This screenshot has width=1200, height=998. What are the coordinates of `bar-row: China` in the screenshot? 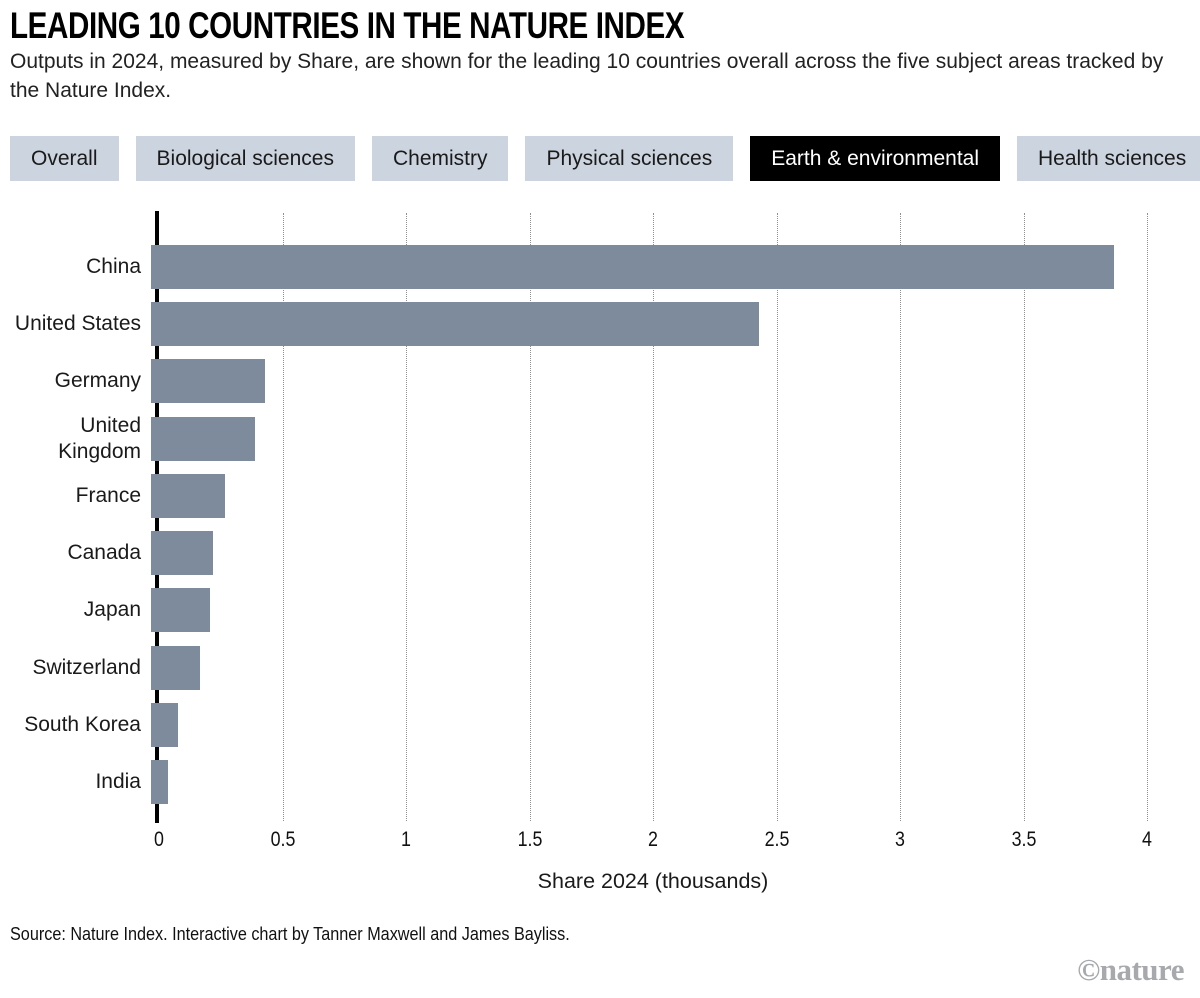 It's located at (600, 266).